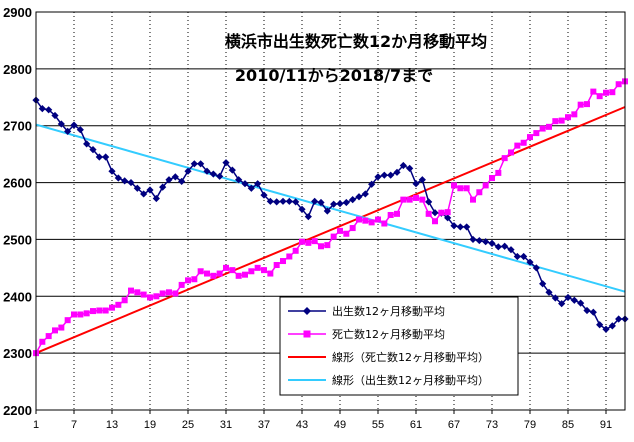  Describe the element at coordinates (606, 425) in the screenshot. I see `x-tick-label: 91` at that location.